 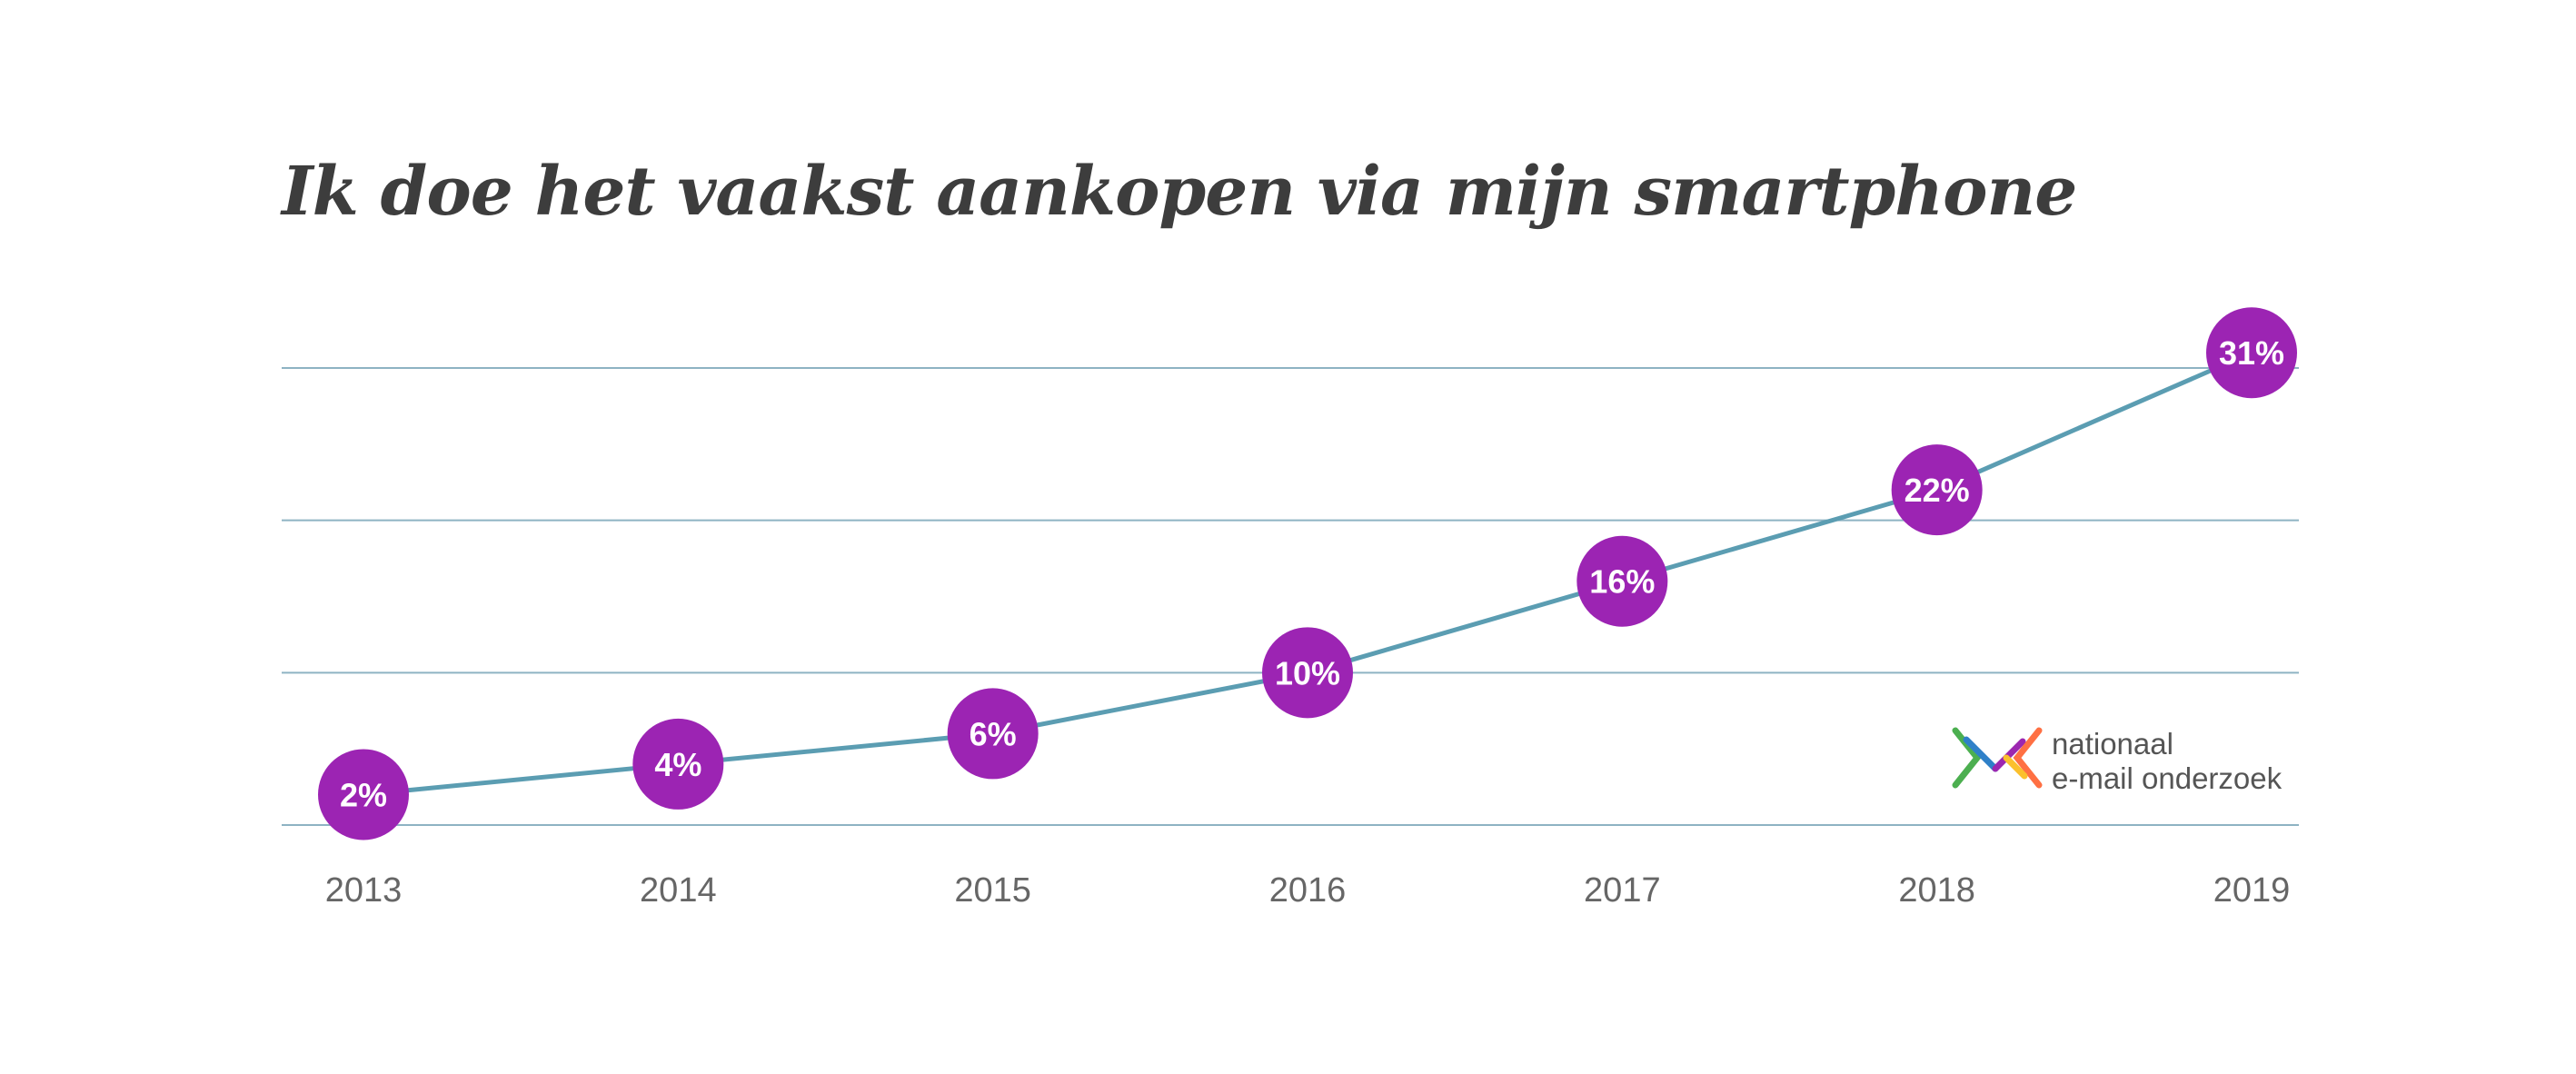 What do you see at coordinates (1623, 890) in the screenshot?
I see `x-tick-label-2017: 2017` at bounding box center [1623, 890].